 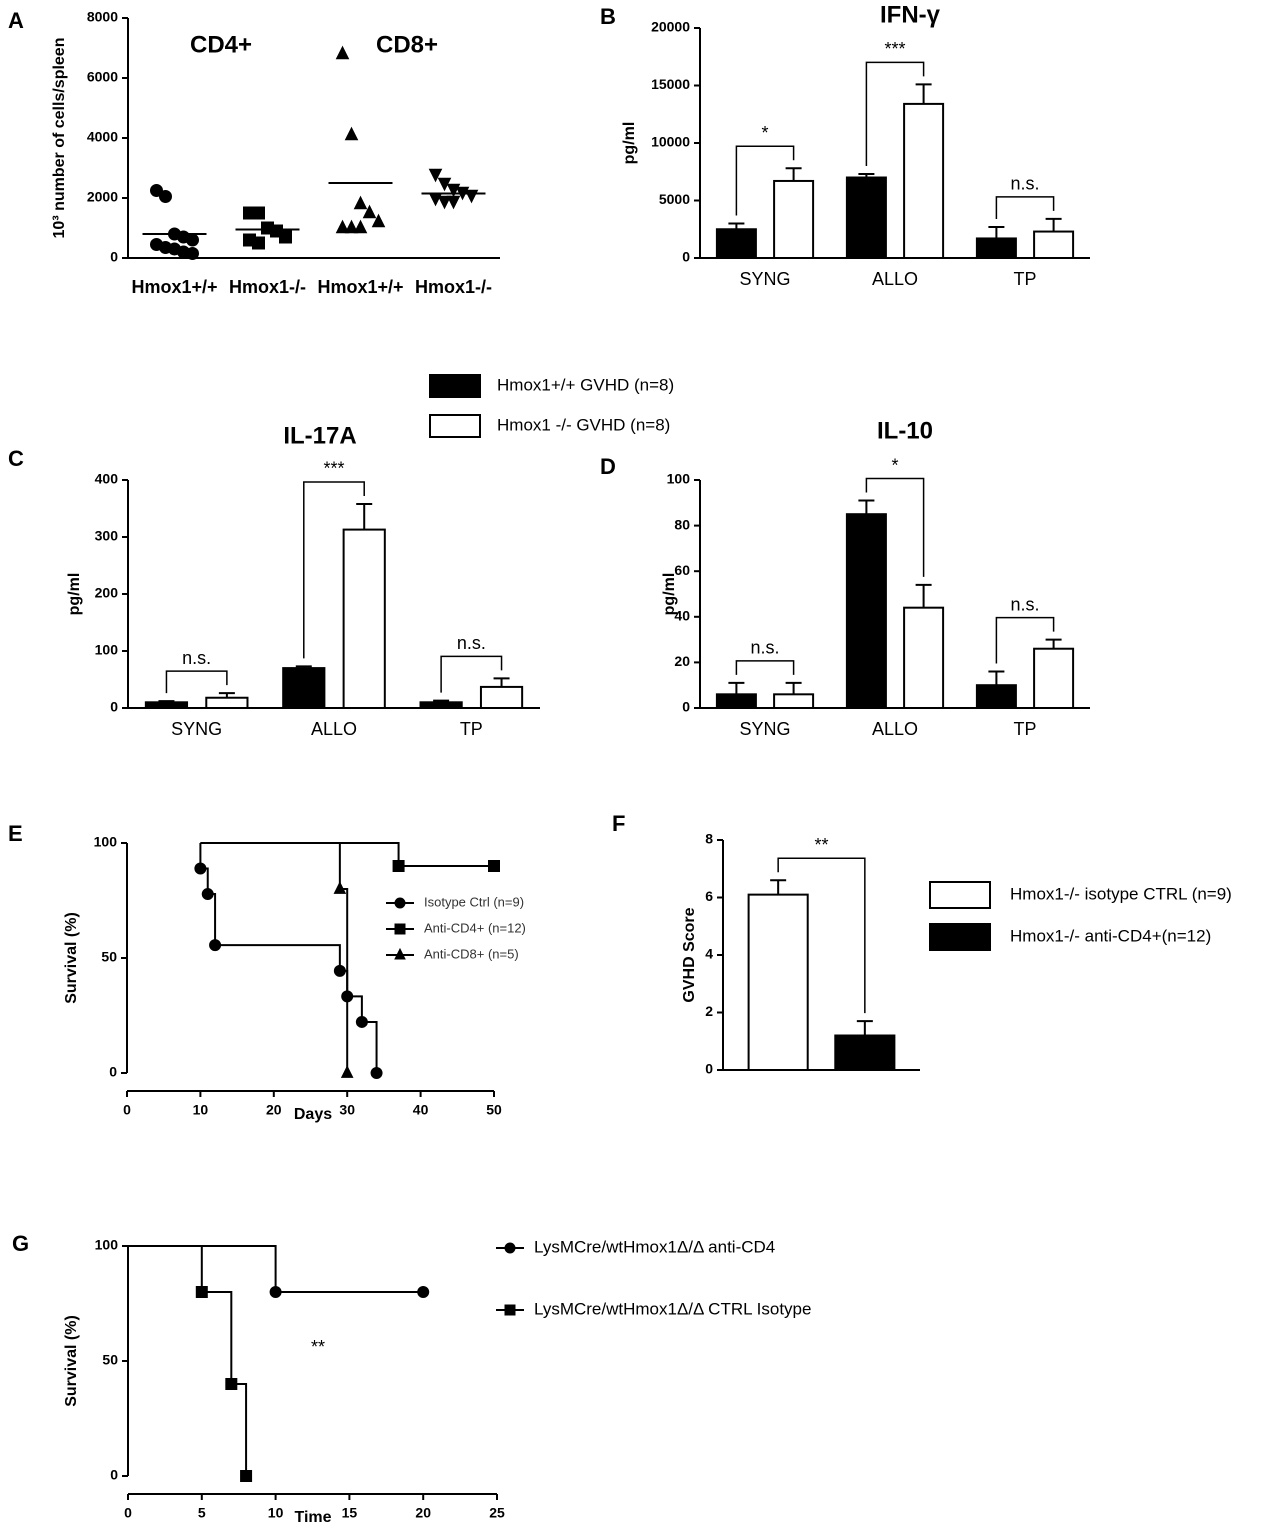 I want to click on x-tick-label: 30, so click(x=347, y=1110).